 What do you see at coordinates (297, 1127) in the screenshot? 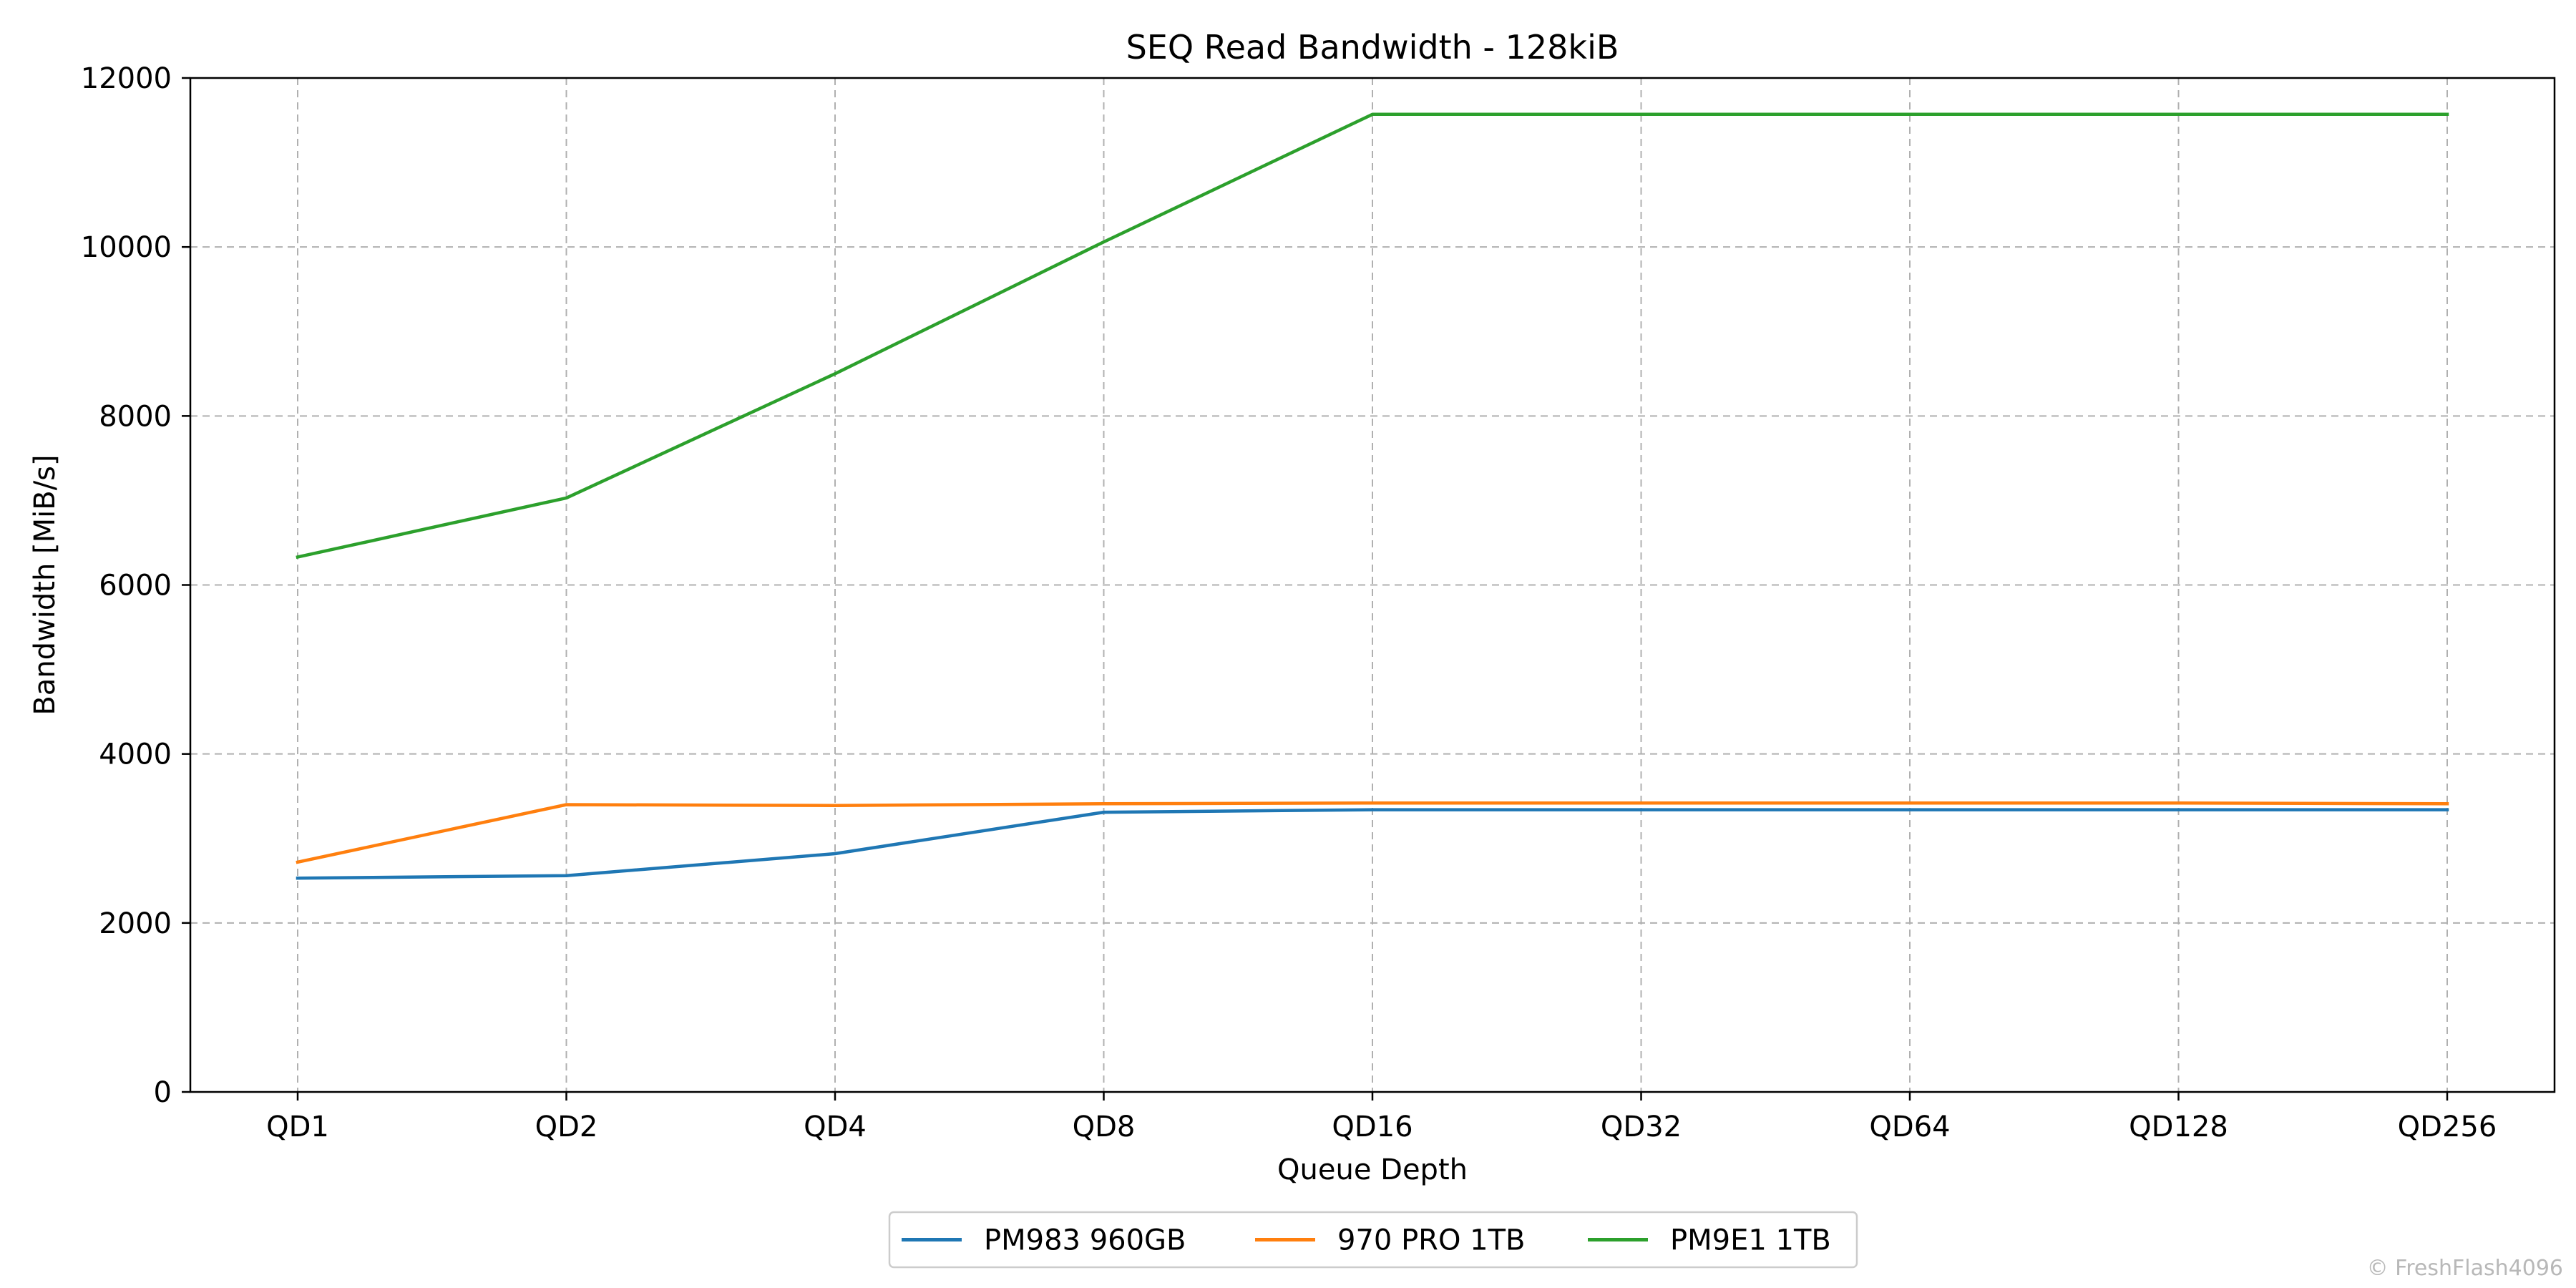
I see `x-tick-label: QD1` at bounding box center [297, 1127].